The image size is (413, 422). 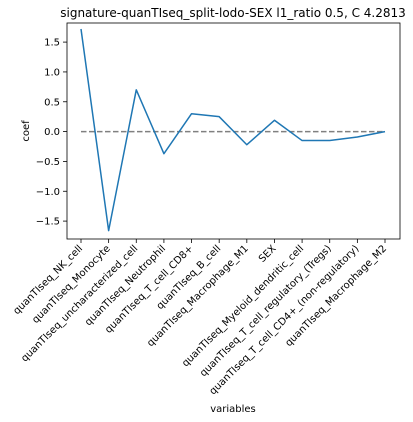 What do you see at coordinates (79, 303) in the screenshot?
I see `x-tick-label: quanTIseq_uncharacterized_cell` at bounding box center [79, 303].